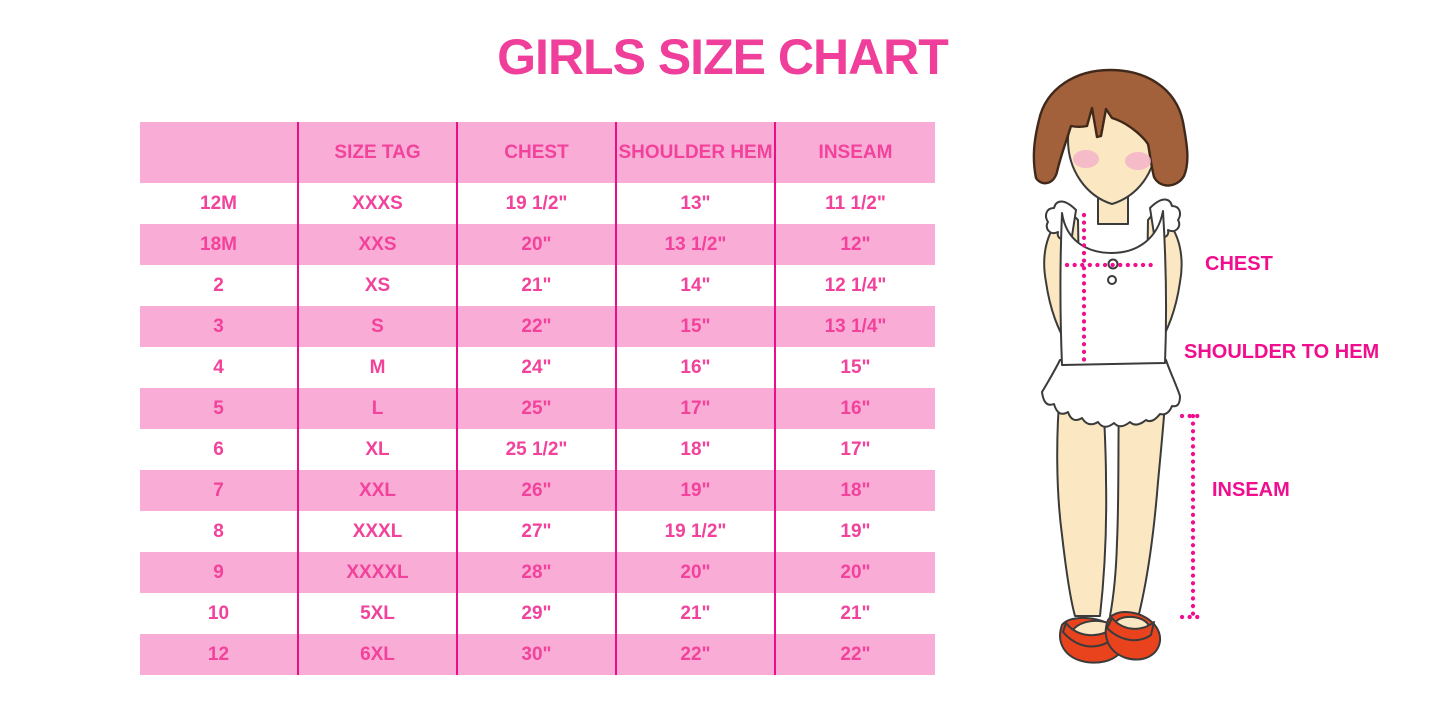 The image size is (1445, 723). What do you see at coordinates (1239, 264) in the screenshot?
I see `chest-label: CHEST` at bounding box center [1239, 264].